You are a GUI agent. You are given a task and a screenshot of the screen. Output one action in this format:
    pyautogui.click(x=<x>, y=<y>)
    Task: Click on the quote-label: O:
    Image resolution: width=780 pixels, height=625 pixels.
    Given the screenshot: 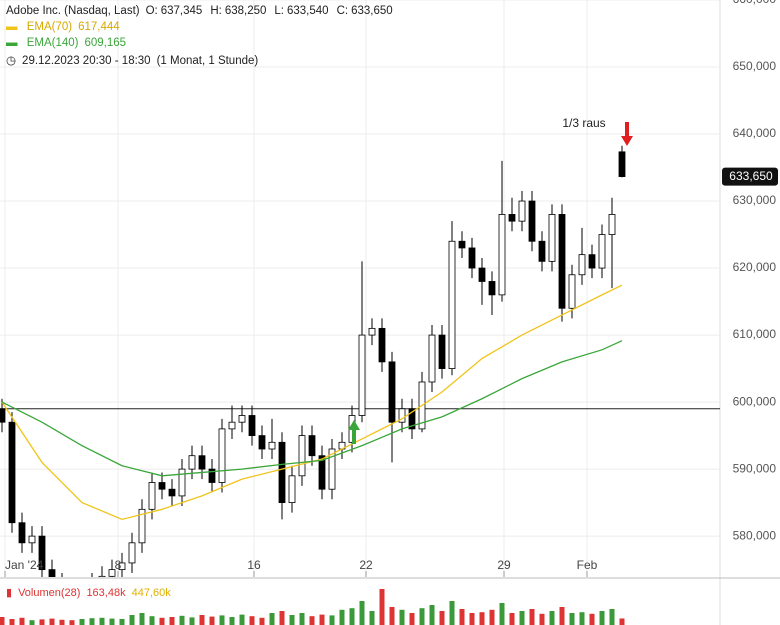 What is the action you would take?
    pyautogui.click(x=151, y=11)
    